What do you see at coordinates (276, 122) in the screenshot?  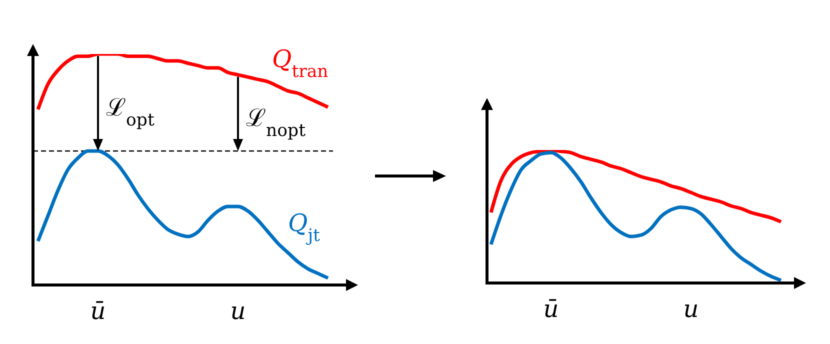 I see `annotation: ℒ$_{nopt}$` at bounding box center [276, 122].